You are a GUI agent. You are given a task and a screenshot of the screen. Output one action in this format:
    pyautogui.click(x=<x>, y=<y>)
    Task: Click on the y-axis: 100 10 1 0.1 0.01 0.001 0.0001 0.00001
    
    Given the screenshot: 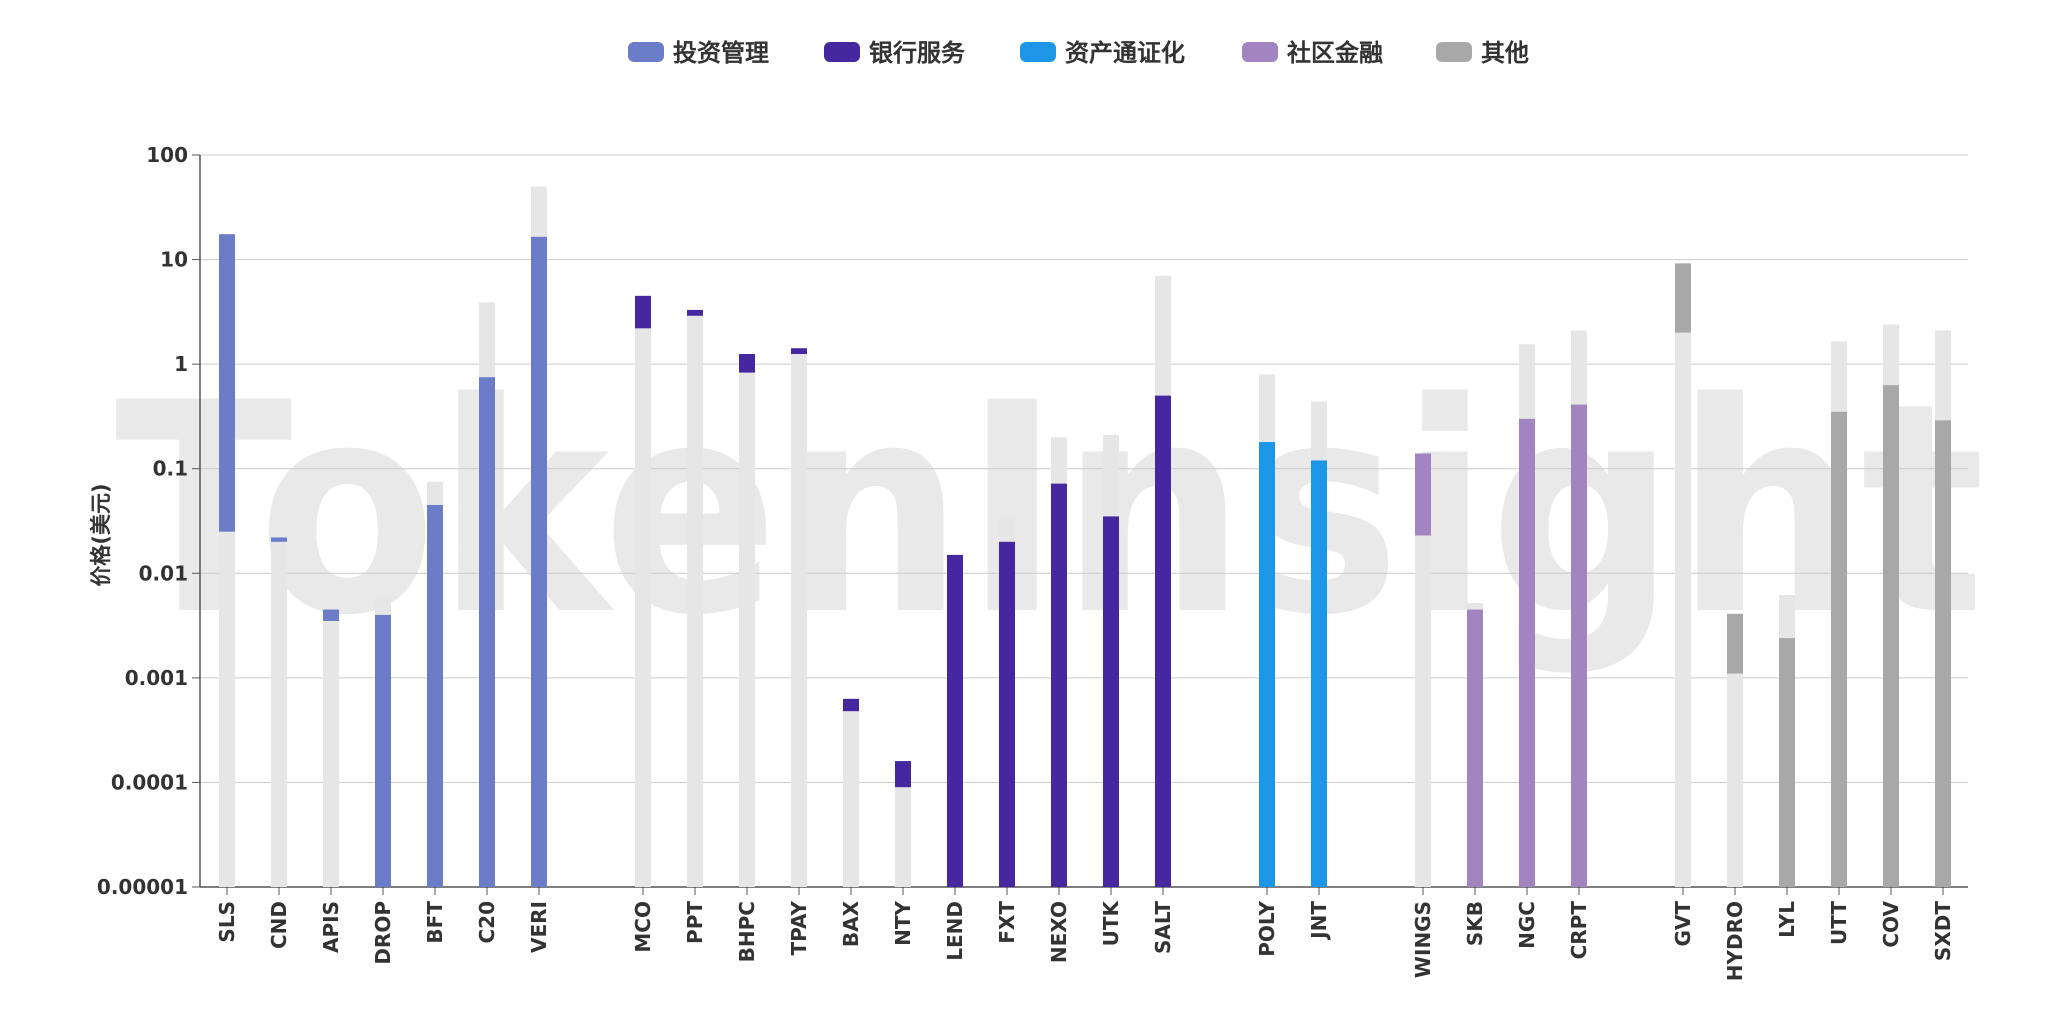 What is the action you would take?
    pyautogui.click(x=149, y=521)
    